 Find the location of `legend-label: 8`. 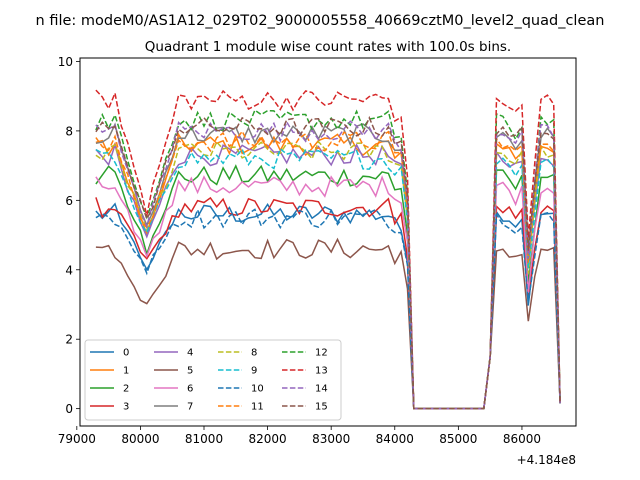

legend-label: 8 is located at coordinates (254, 353).